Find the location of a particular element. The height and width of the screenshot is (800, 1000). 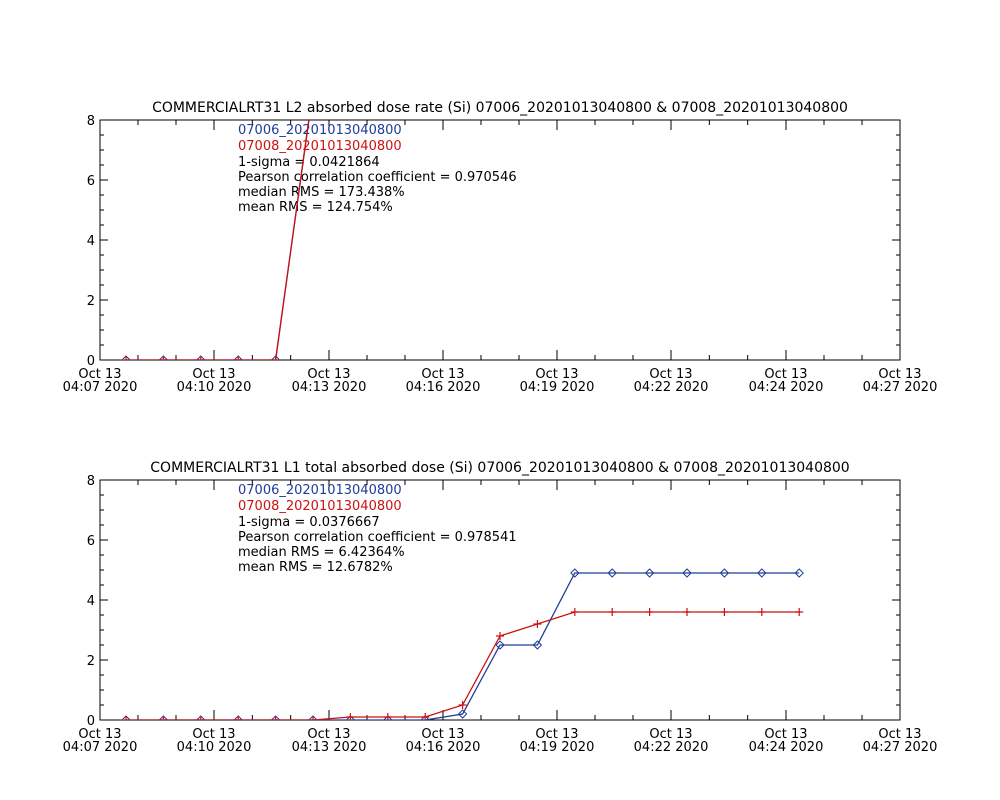

annotation-mean-rms: mean RMS = 124.754% is located at coordinates (315, 207).